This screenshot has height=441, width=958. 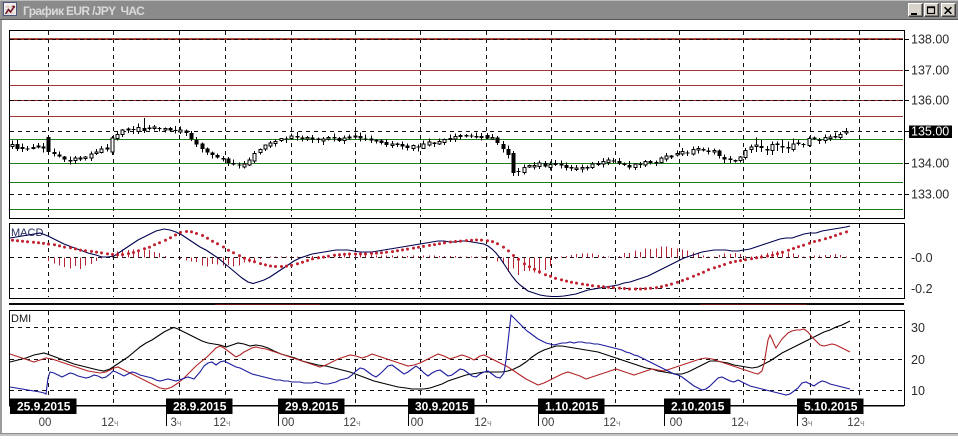 I want to click on svg-text: 5.10.2015, so click(x=831, y=407).